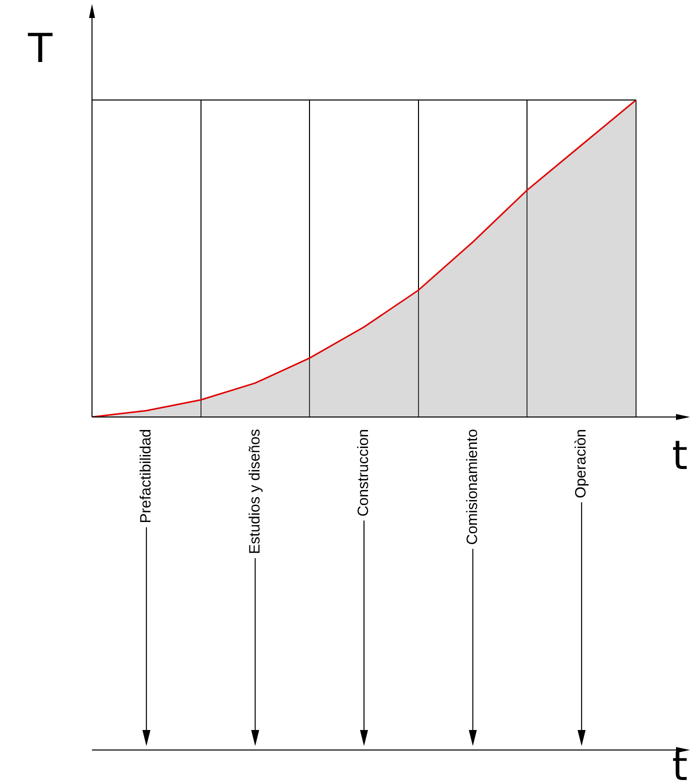 This screenshot has height=783, width=690. I want to click on x-tick-label: Construccion, so click(363, 473).